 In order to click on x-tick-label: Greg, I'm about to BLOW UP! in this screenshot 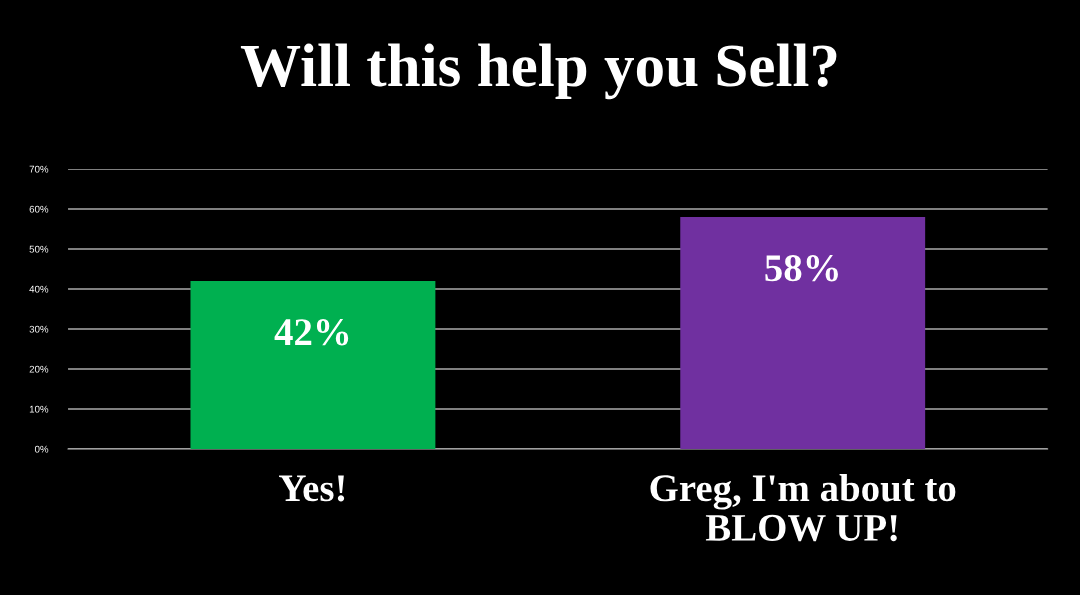, I will do `click(803, 507)`.